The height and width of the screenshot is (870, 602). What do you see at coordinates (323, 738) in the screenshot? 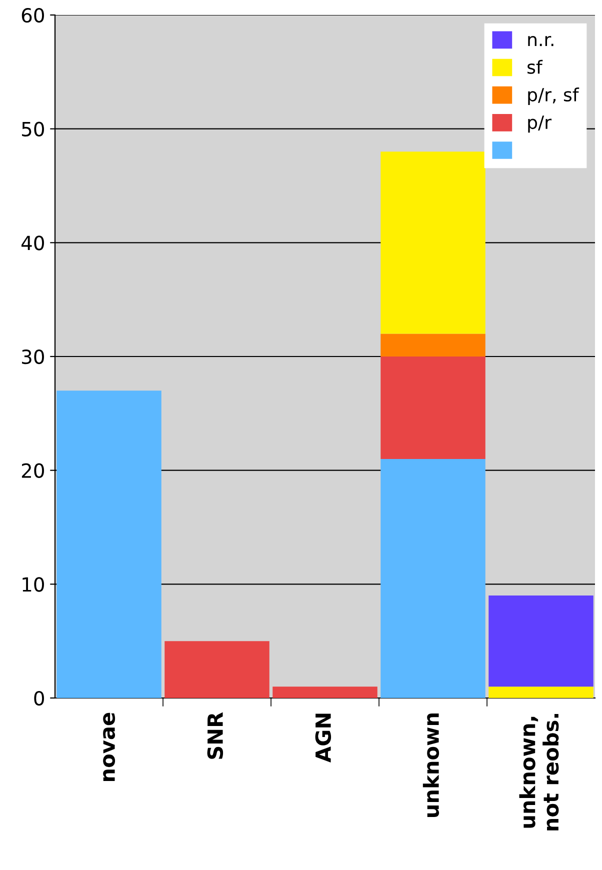
I see `x-tick-label: AGN` at bounding box center [323, 738].